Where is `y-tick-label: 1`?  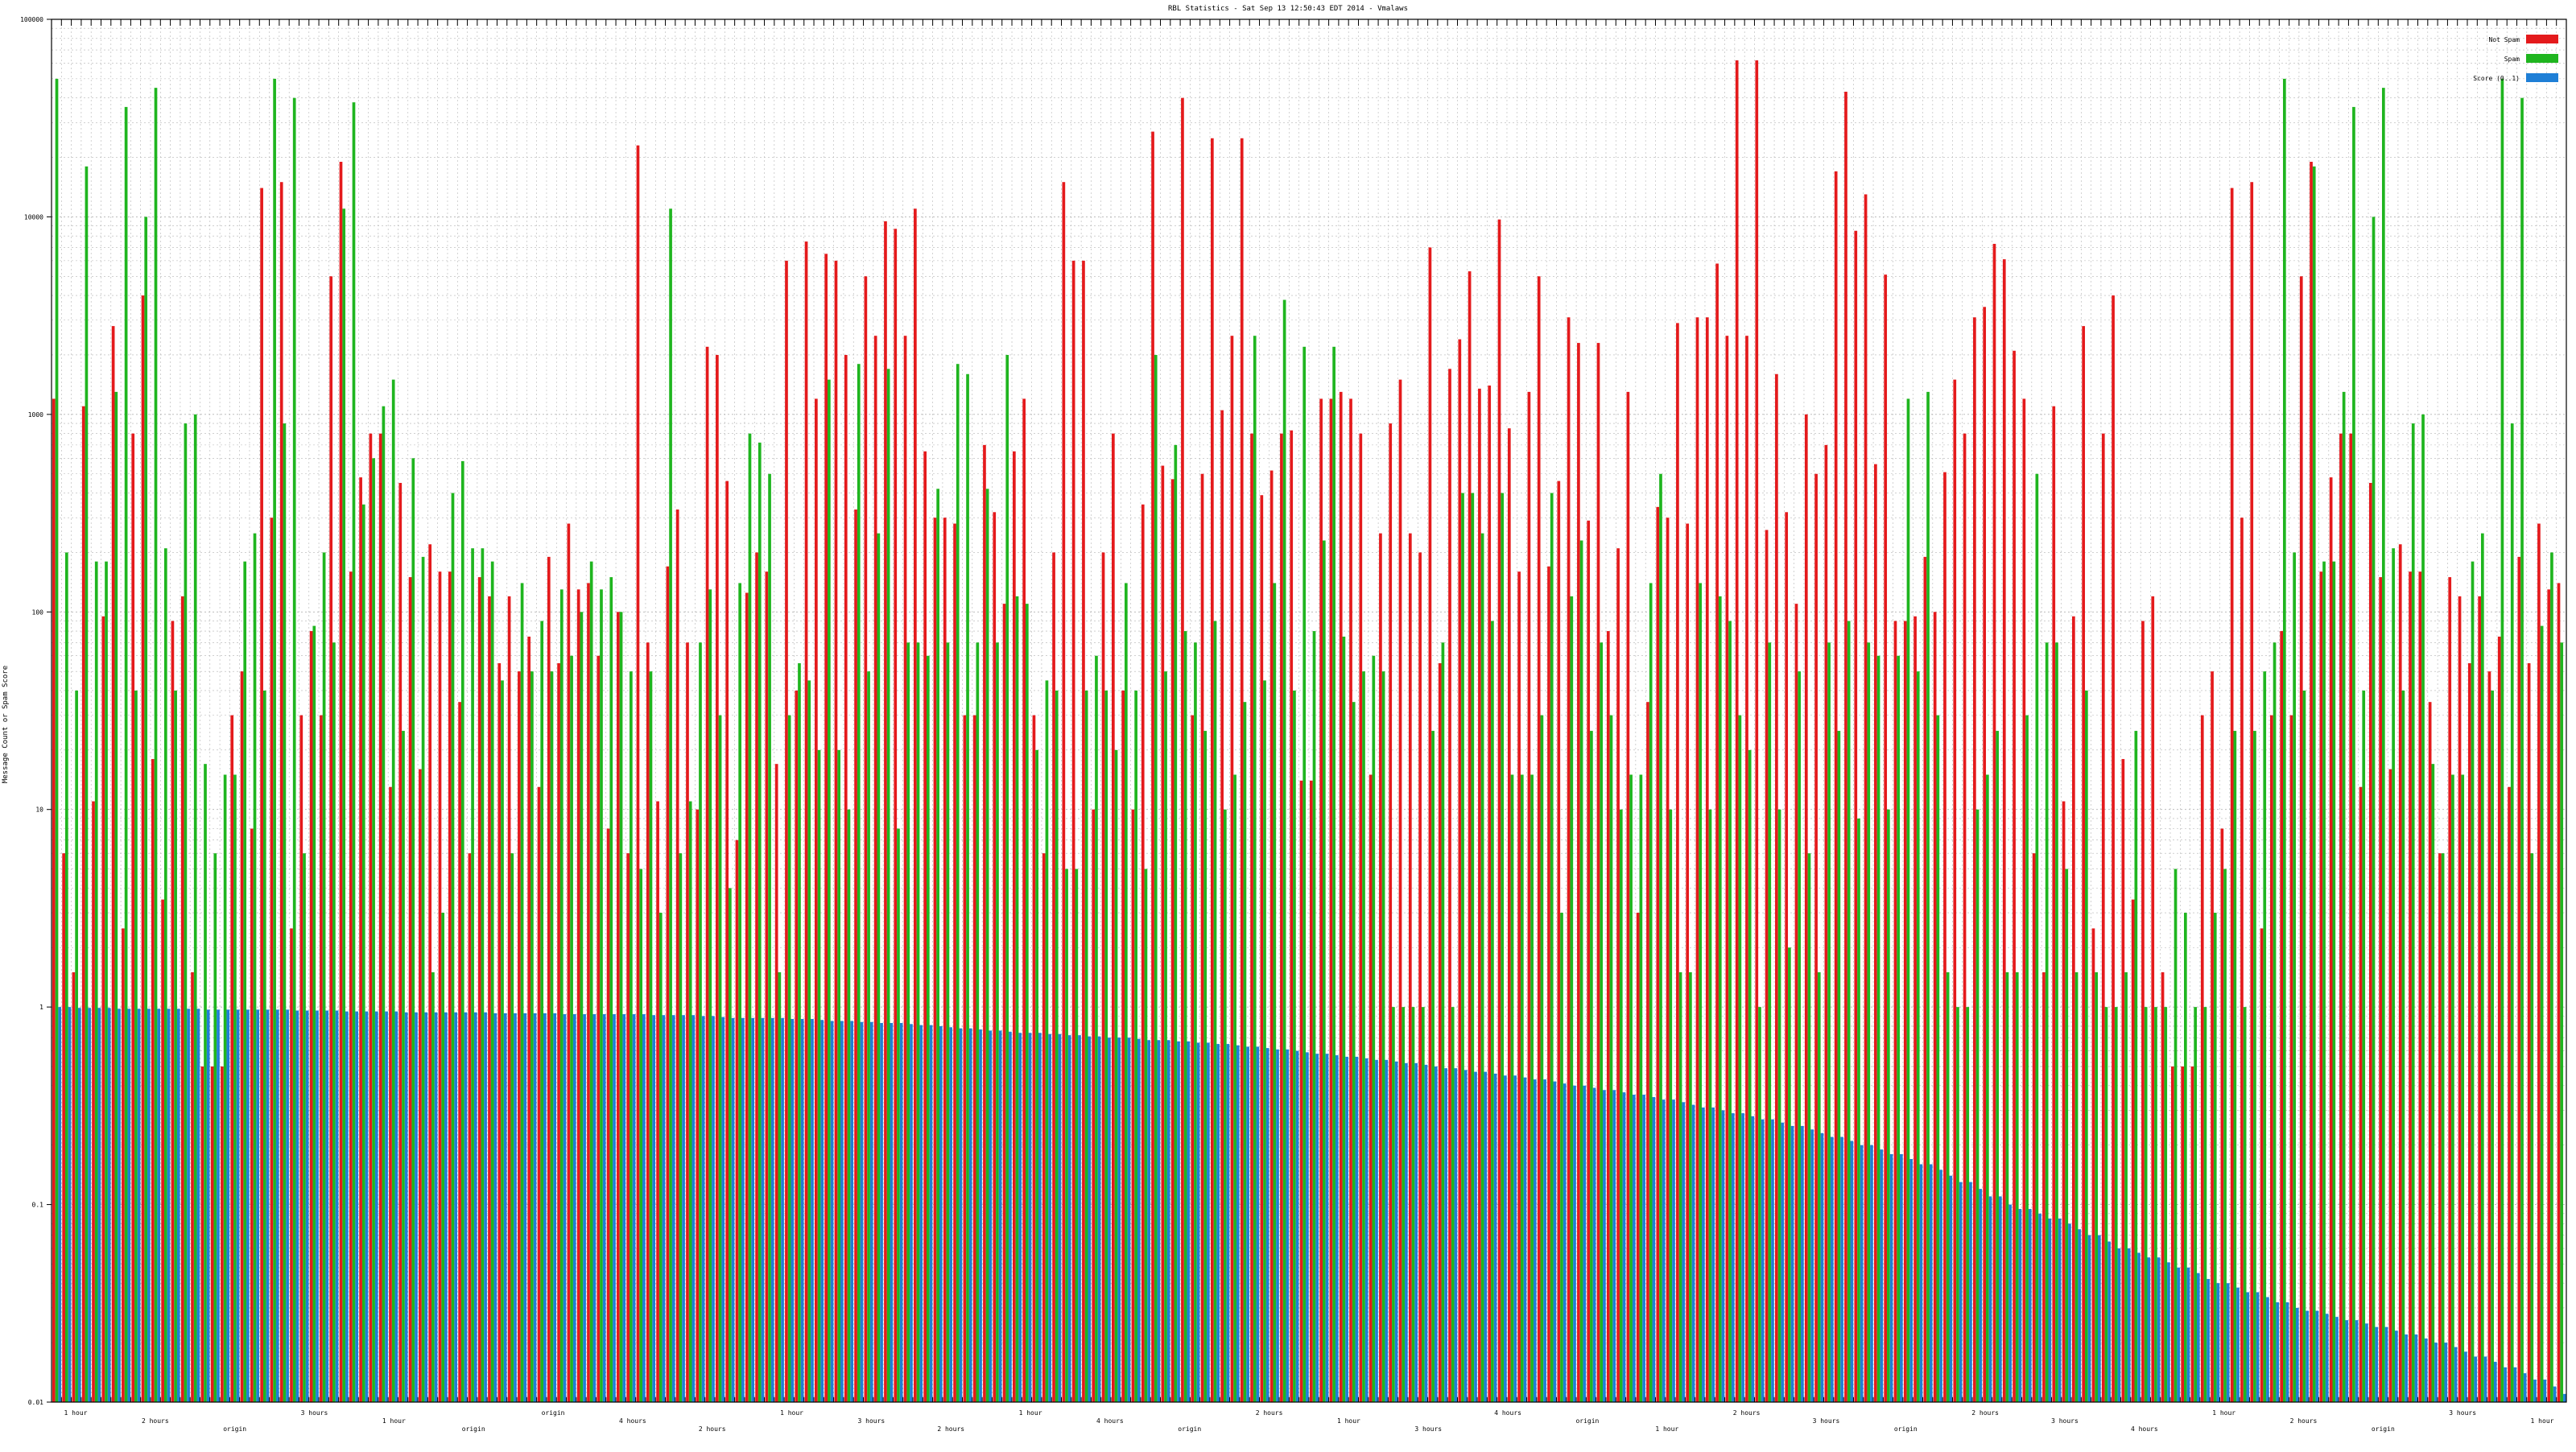
y-tick-label: 1 is located at coordinates (41, 1008).